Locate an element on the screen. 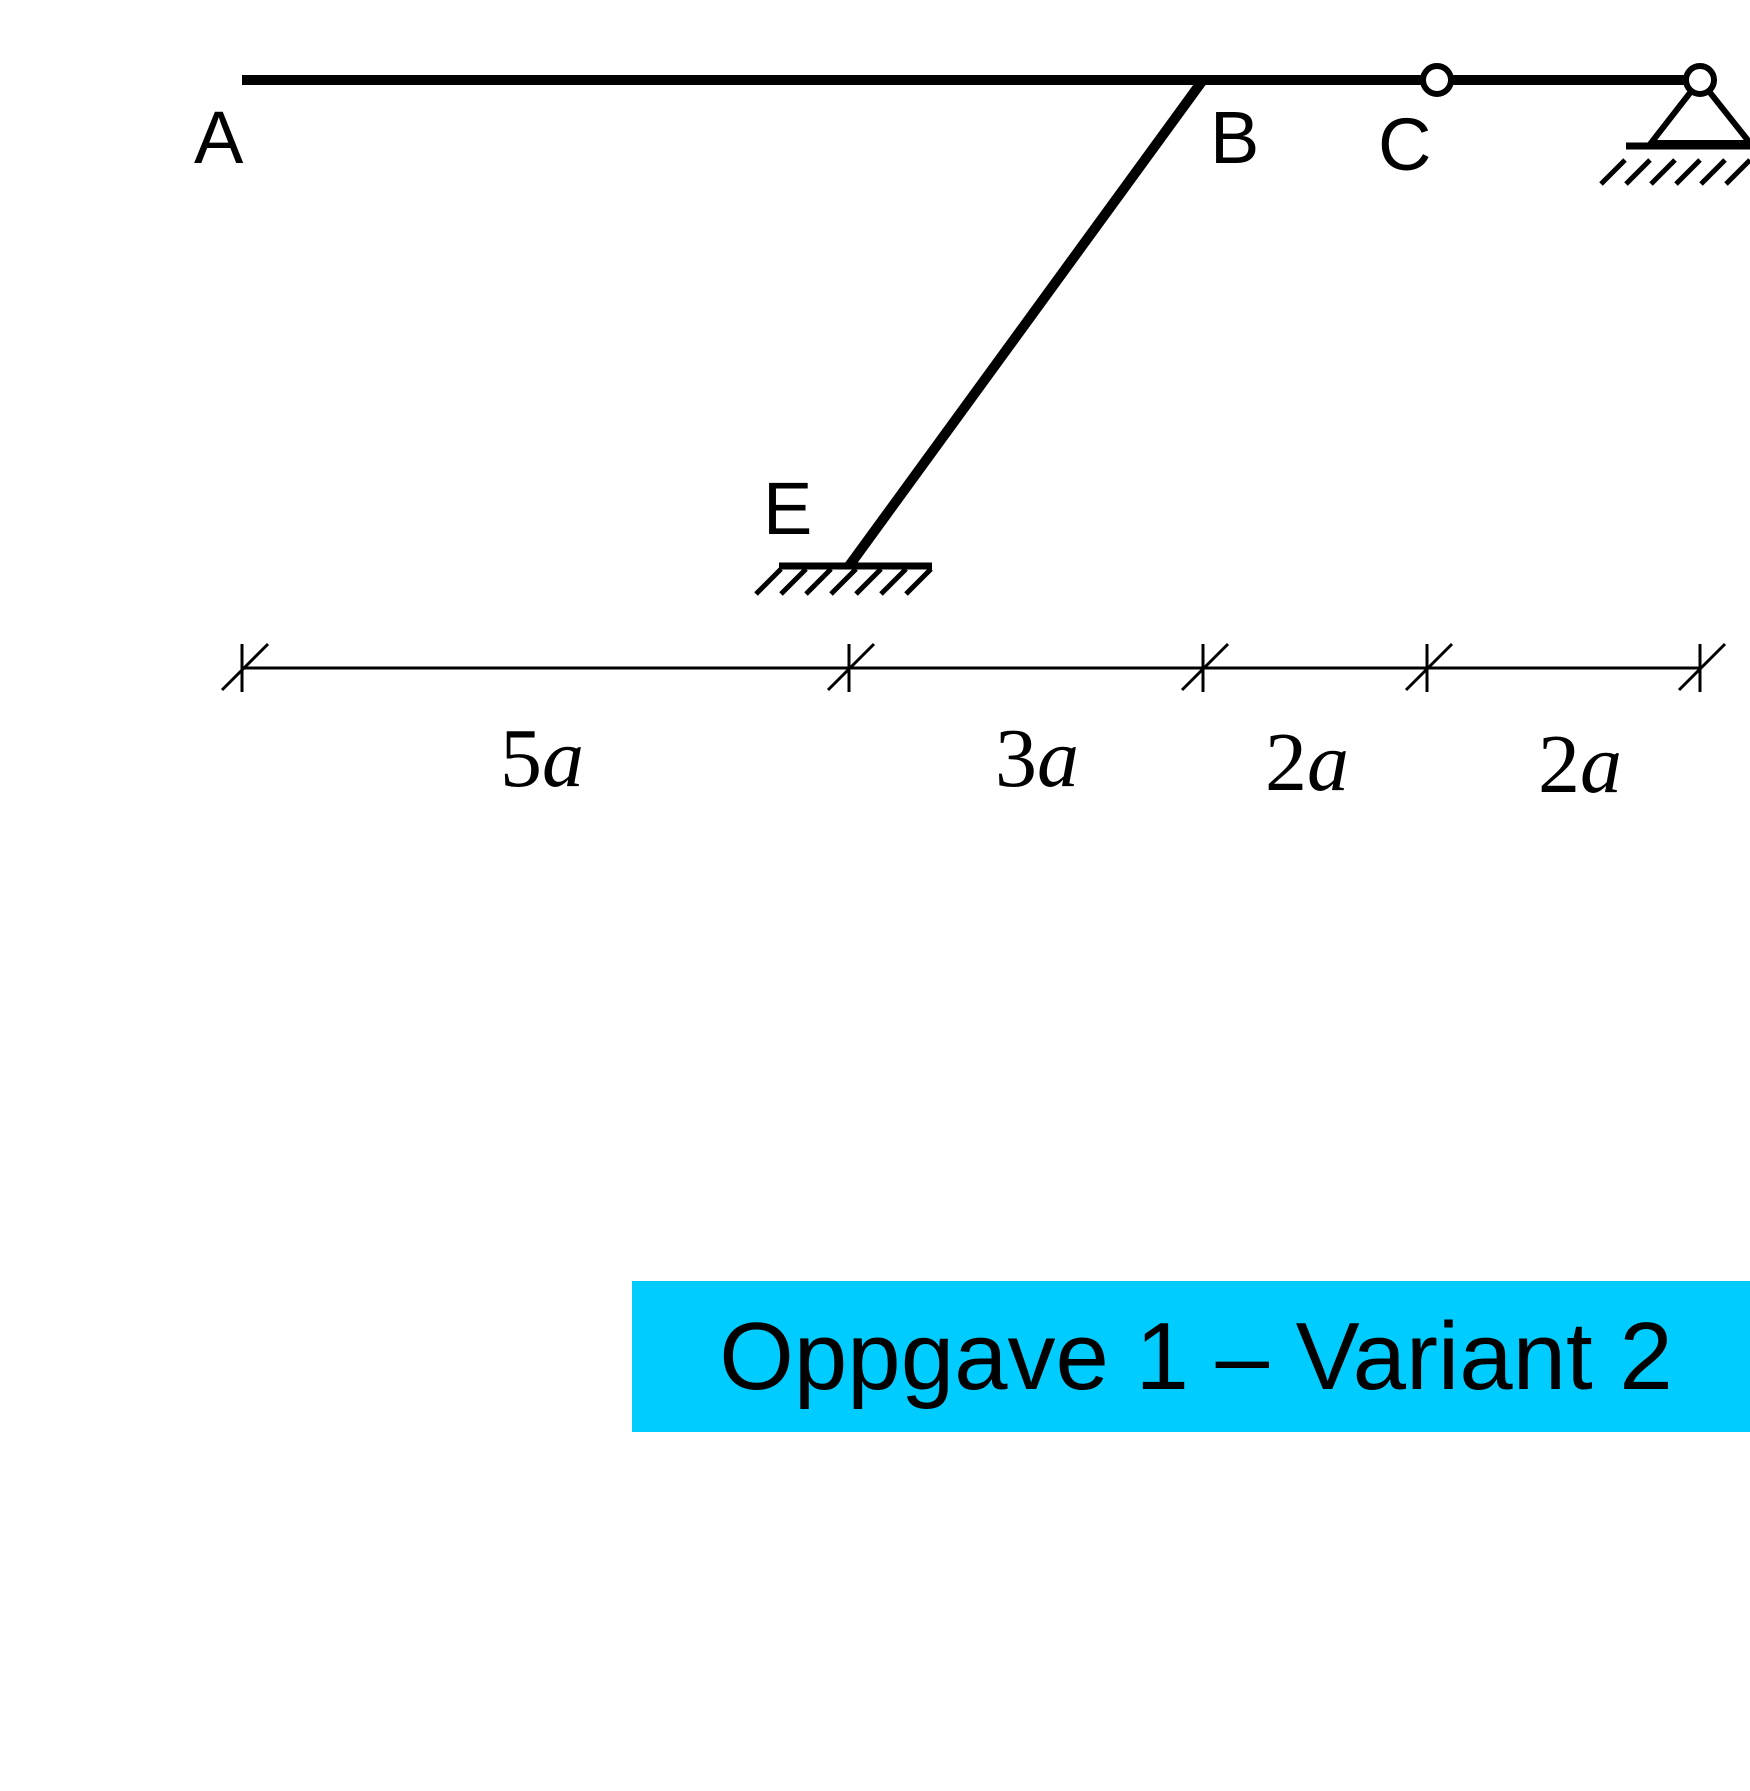 This screenshot has width=1750, height=1791. dimension-label-1: 5a is located at coordinates (542, 758).